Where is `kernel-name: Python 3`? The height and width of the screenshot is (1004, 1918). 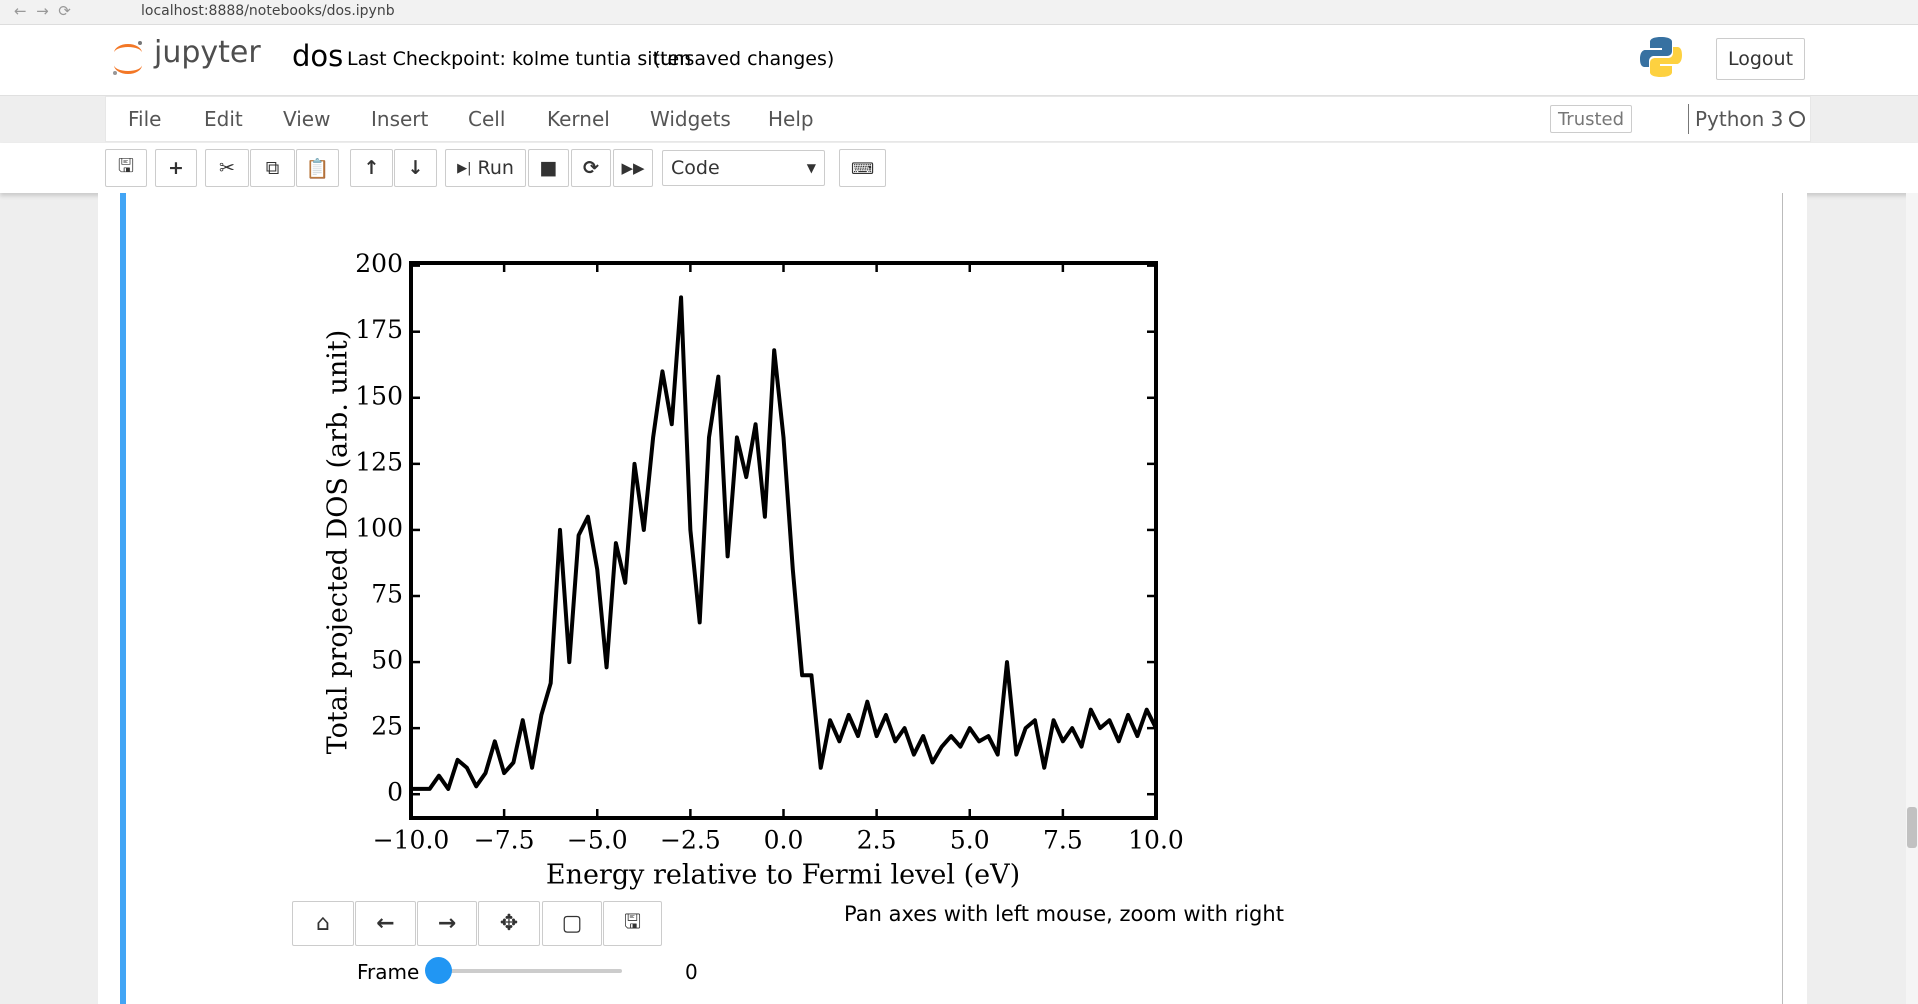
kernel-name: Python 3 is located at coordinates (1739, 119).